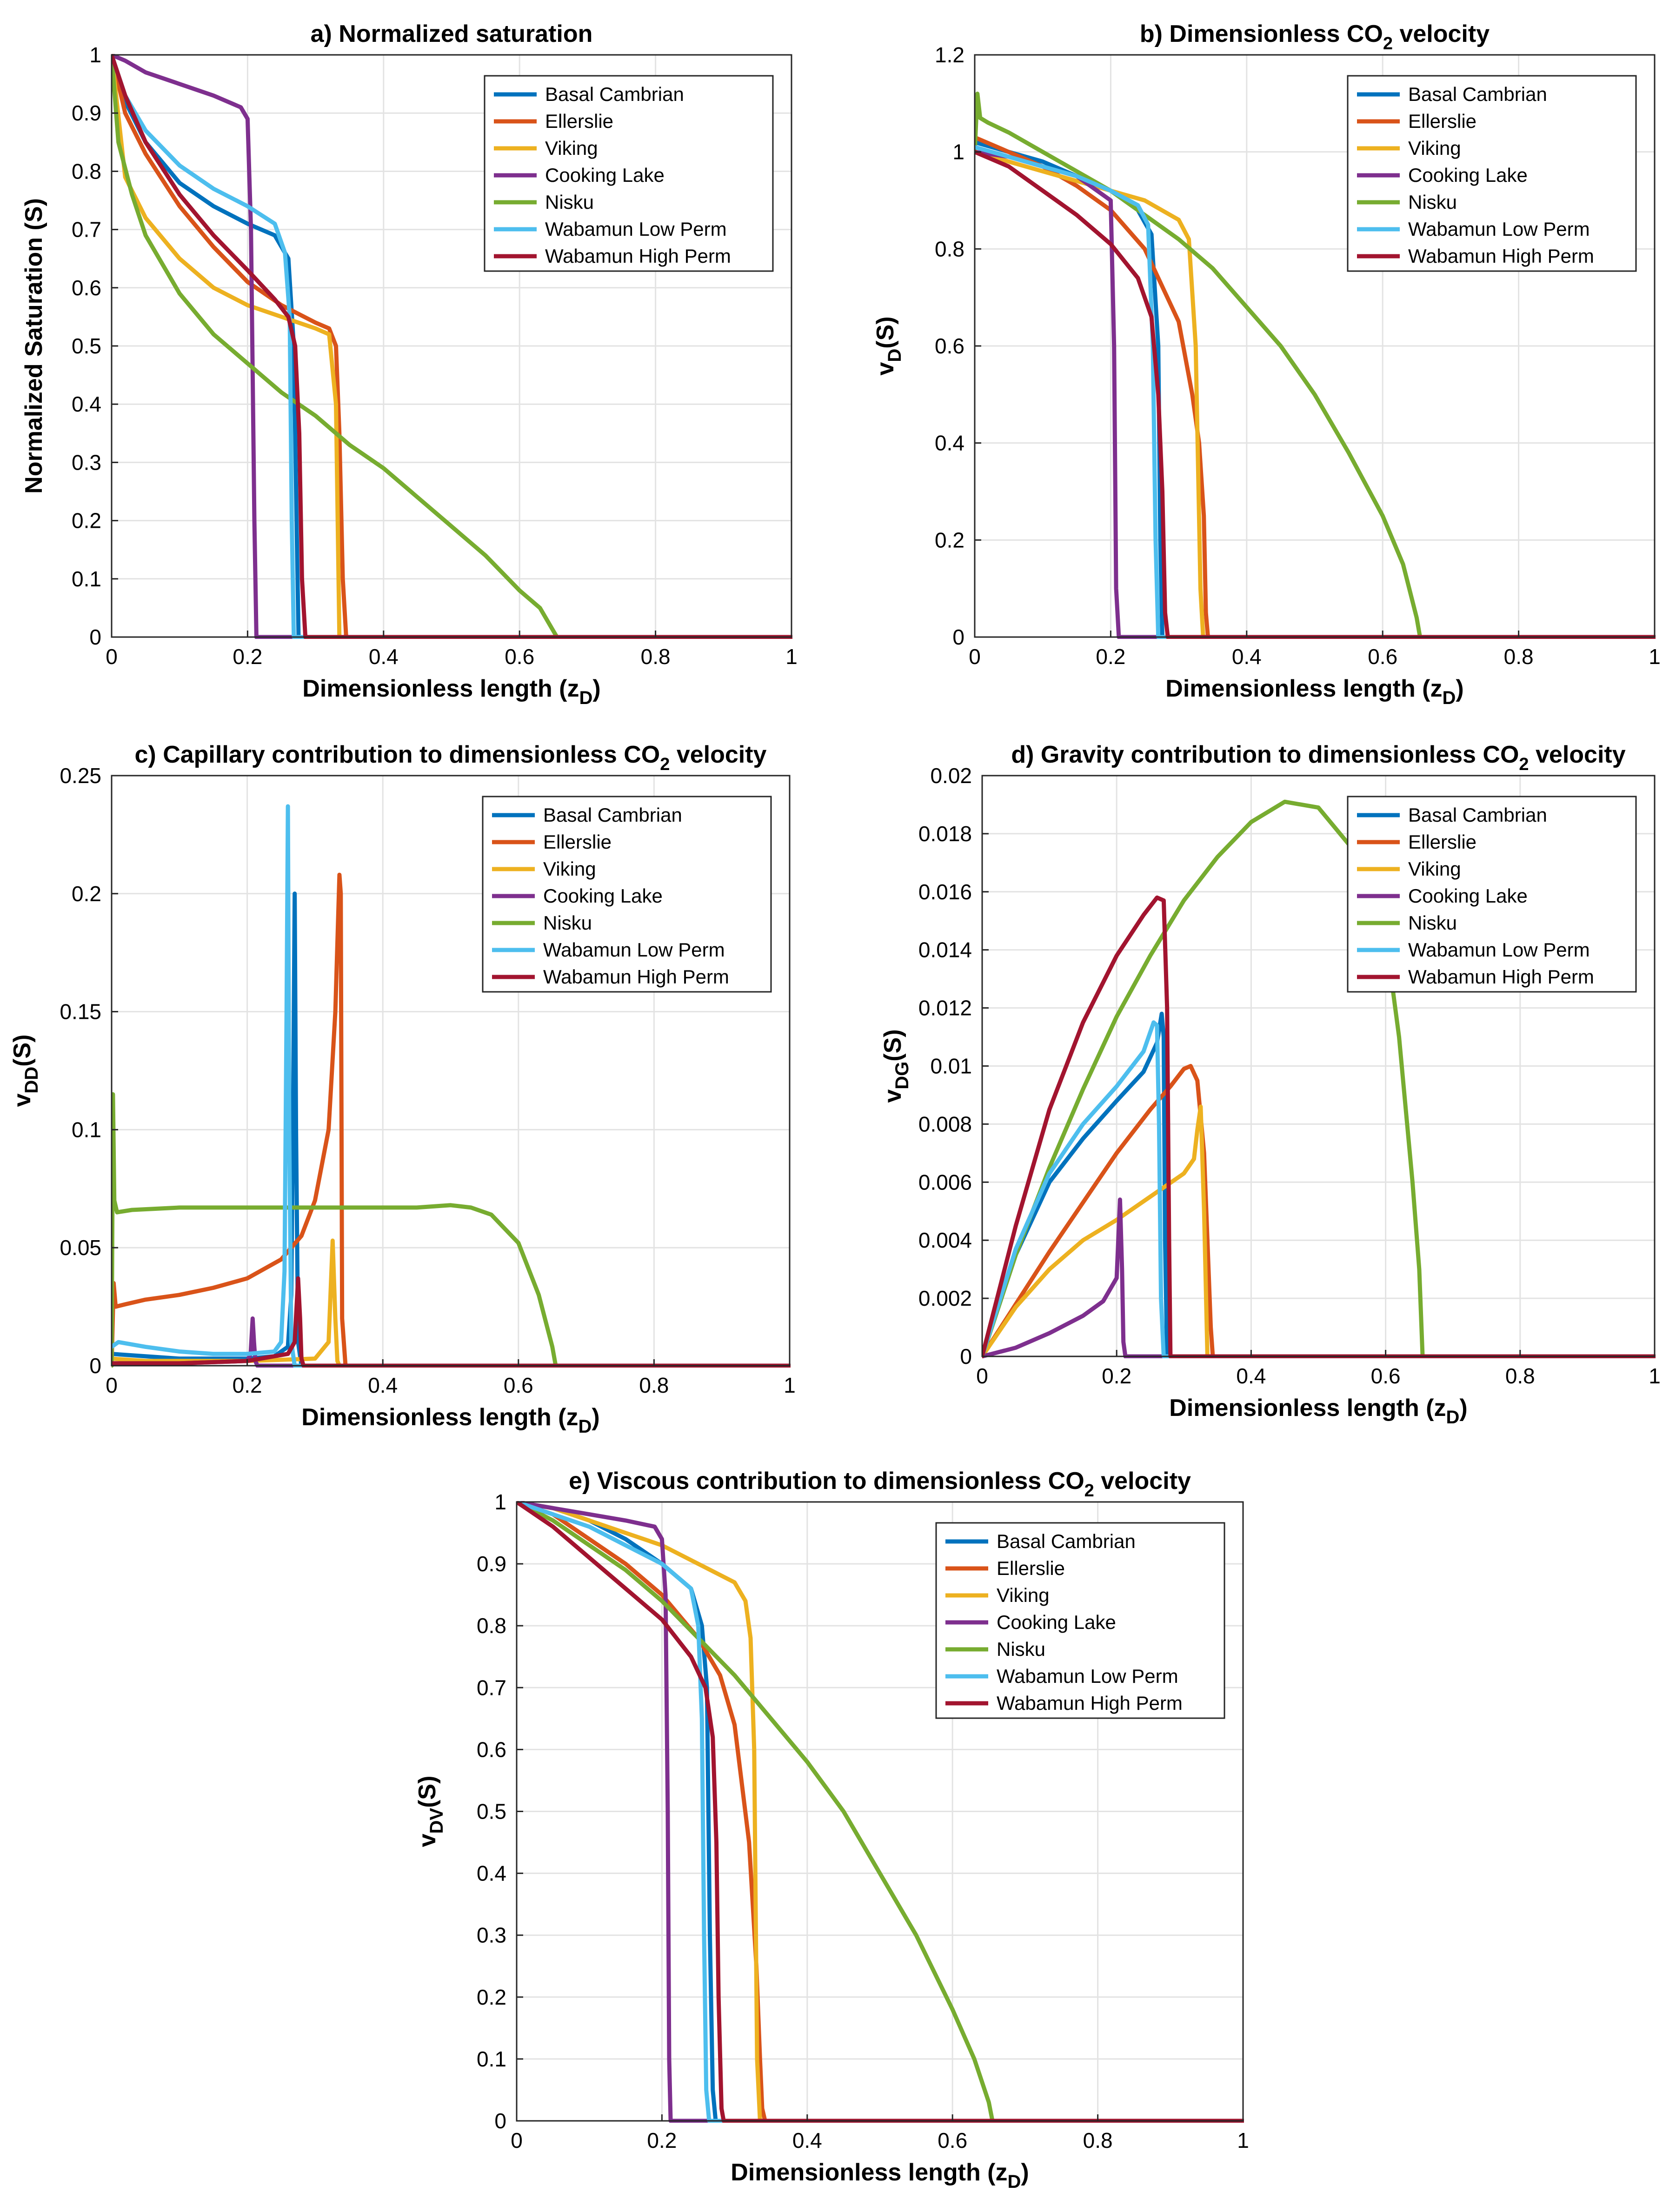  I want to click on y-tick-label: 1.2, so click(949, 55).